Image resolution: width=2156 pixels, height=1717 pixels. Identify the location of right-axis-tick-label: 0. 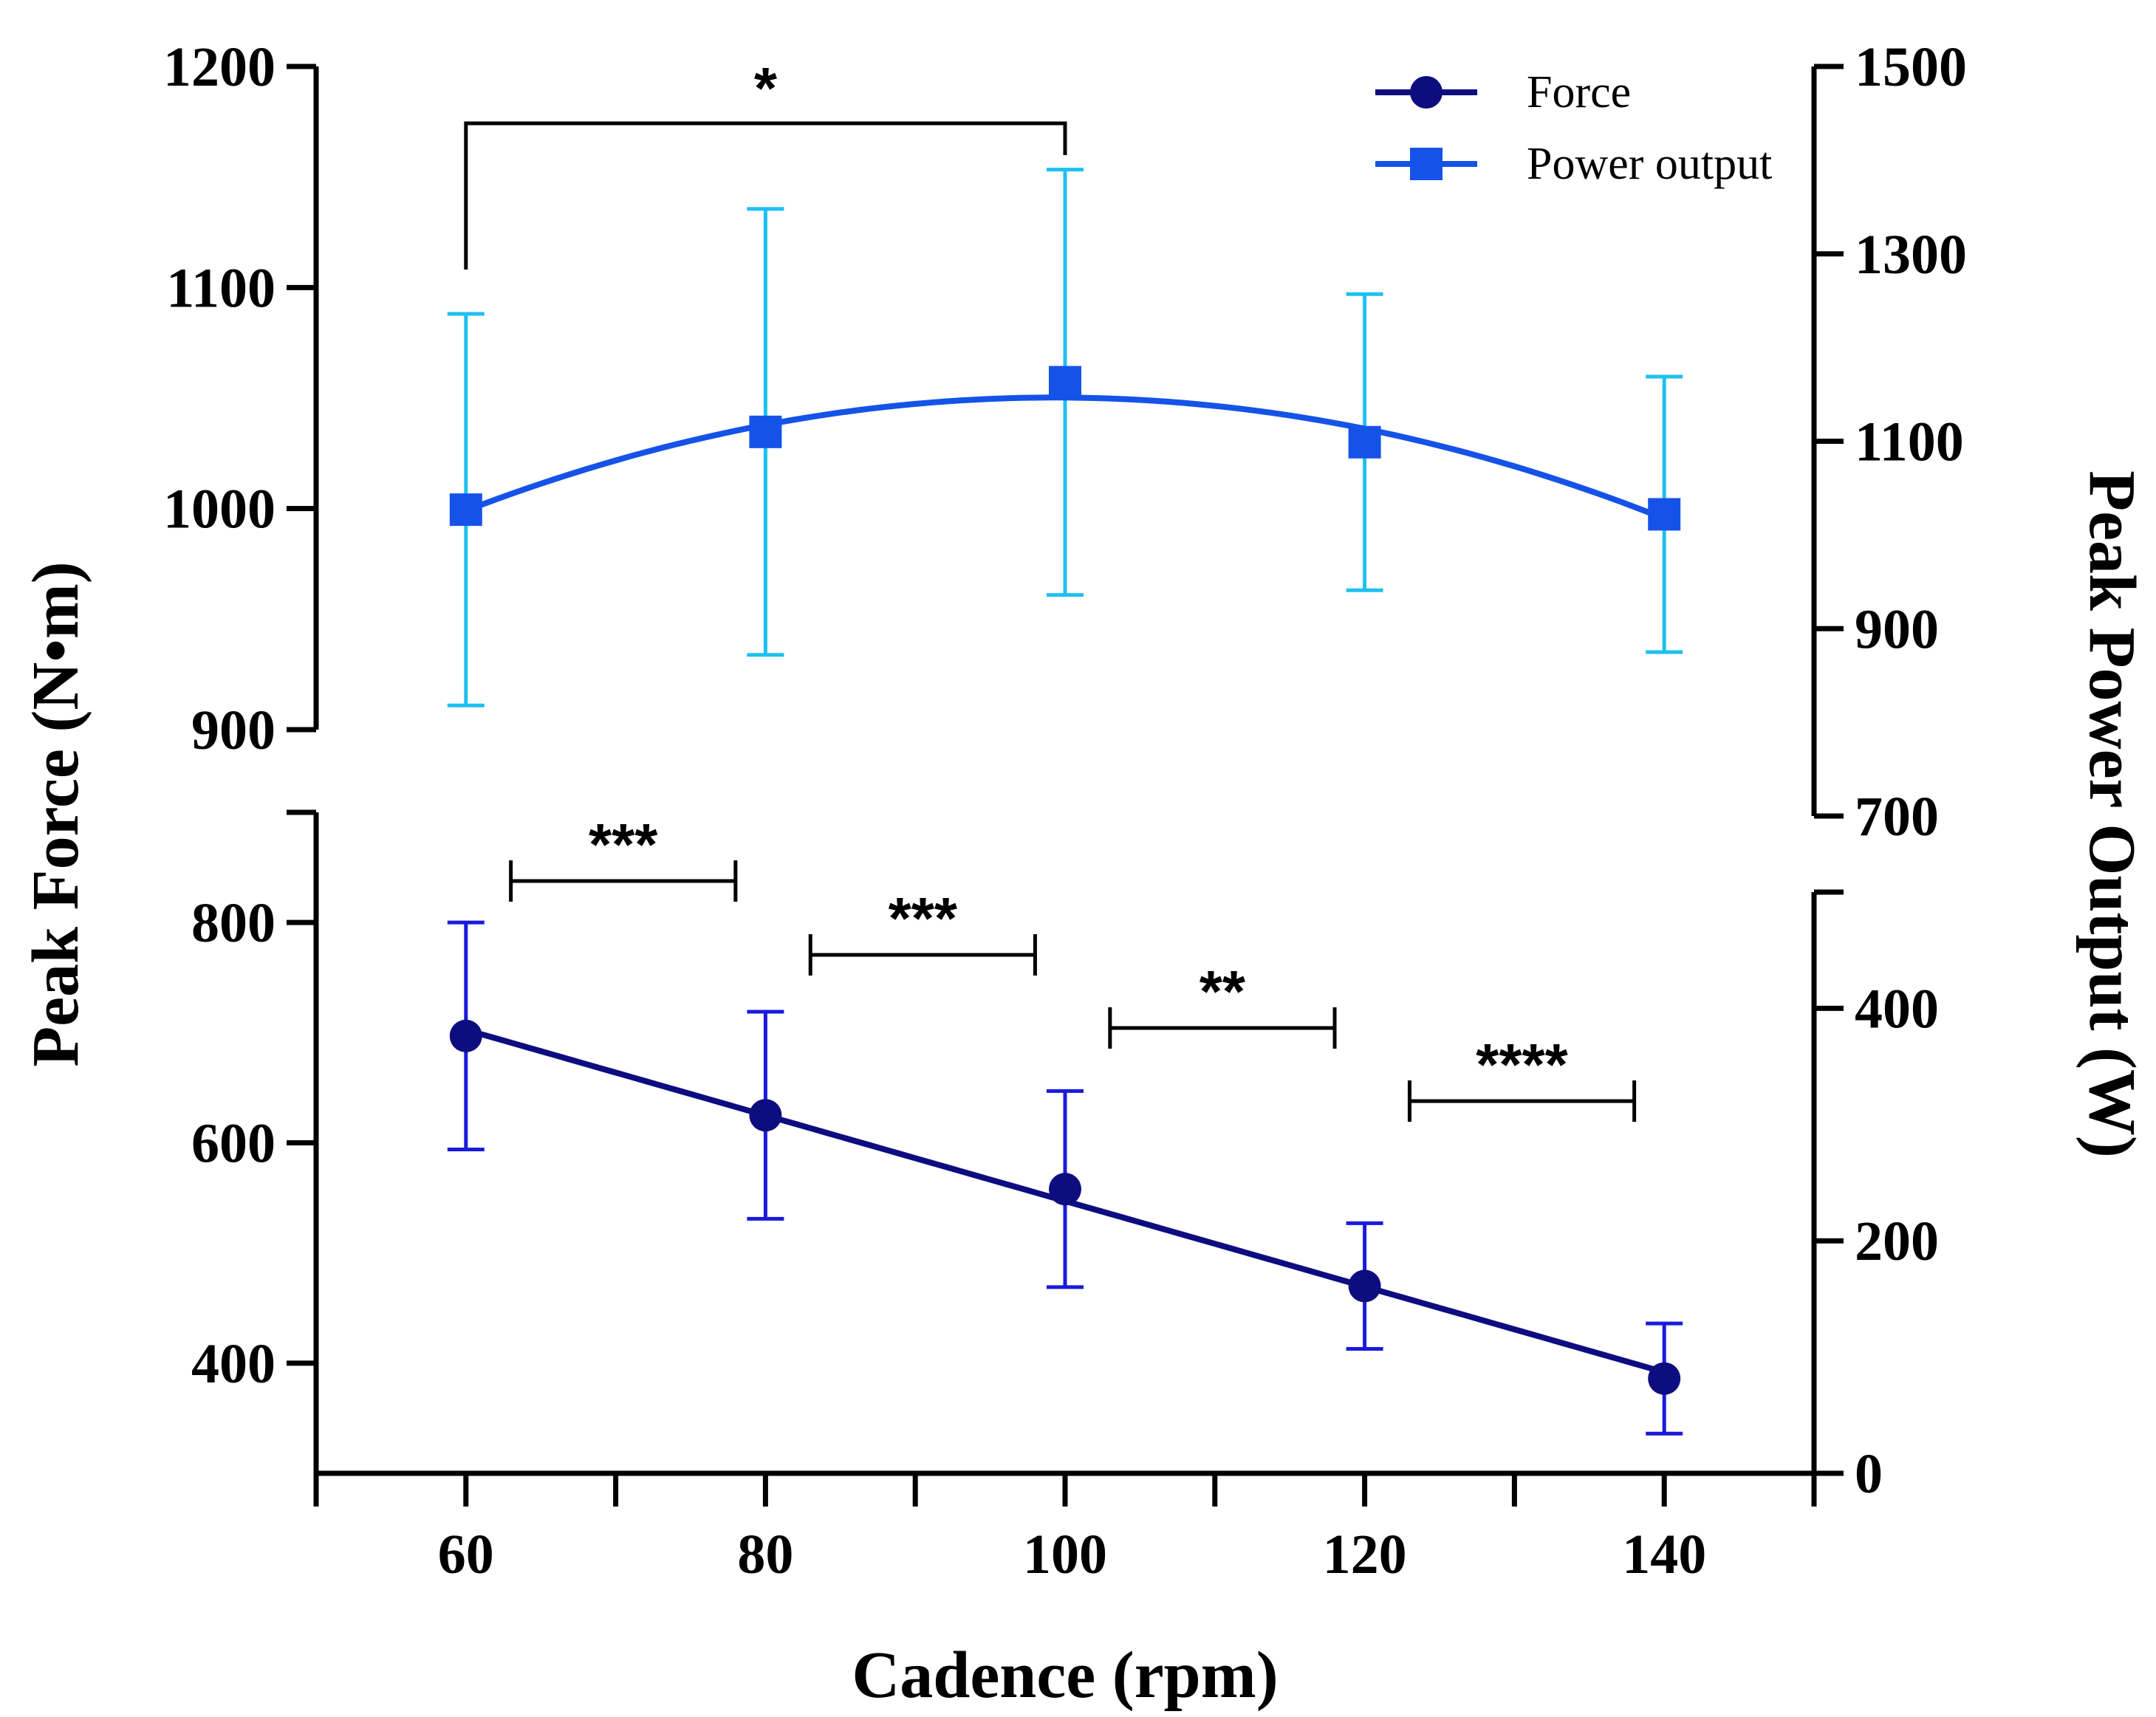
(1869, 1474).